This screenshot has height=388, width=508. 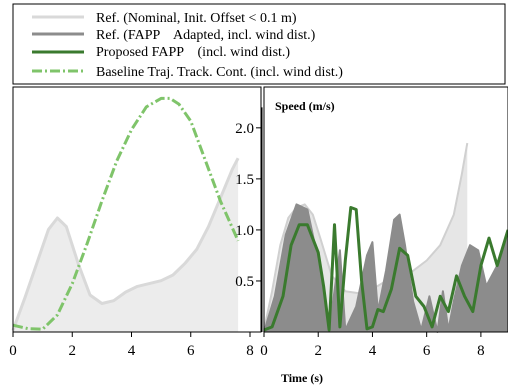 I want to click on x-axis-label: Time (s), so click(x=302, y=378).